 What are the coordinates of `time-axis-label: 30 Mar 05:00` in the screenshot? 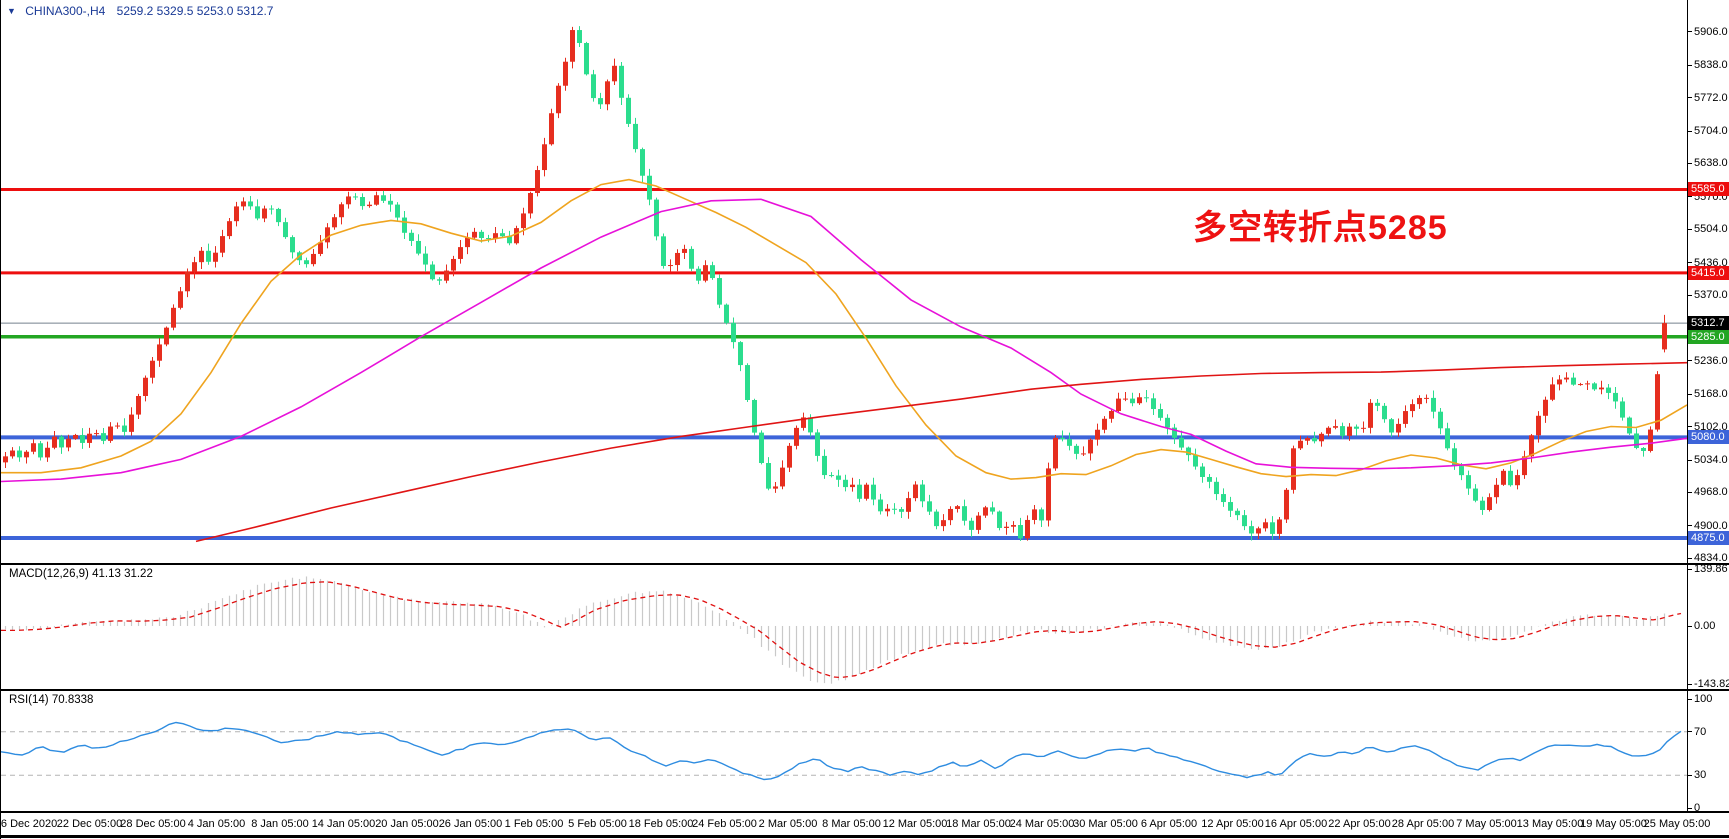 It's located at (1105, 824).